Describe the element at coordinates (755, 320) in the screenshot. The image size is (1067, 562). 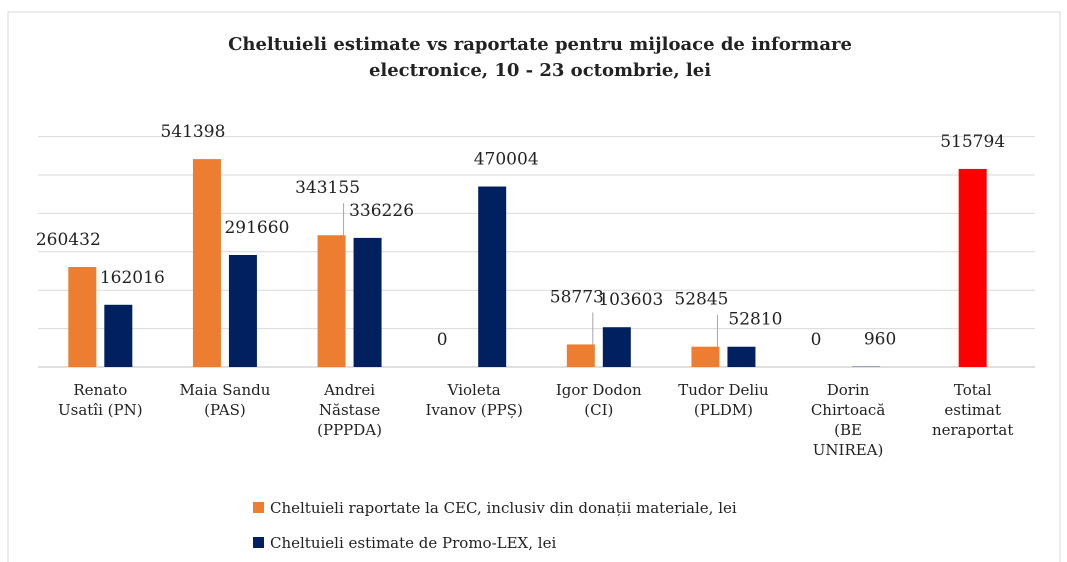
I see `value-label: 52810` at that location.